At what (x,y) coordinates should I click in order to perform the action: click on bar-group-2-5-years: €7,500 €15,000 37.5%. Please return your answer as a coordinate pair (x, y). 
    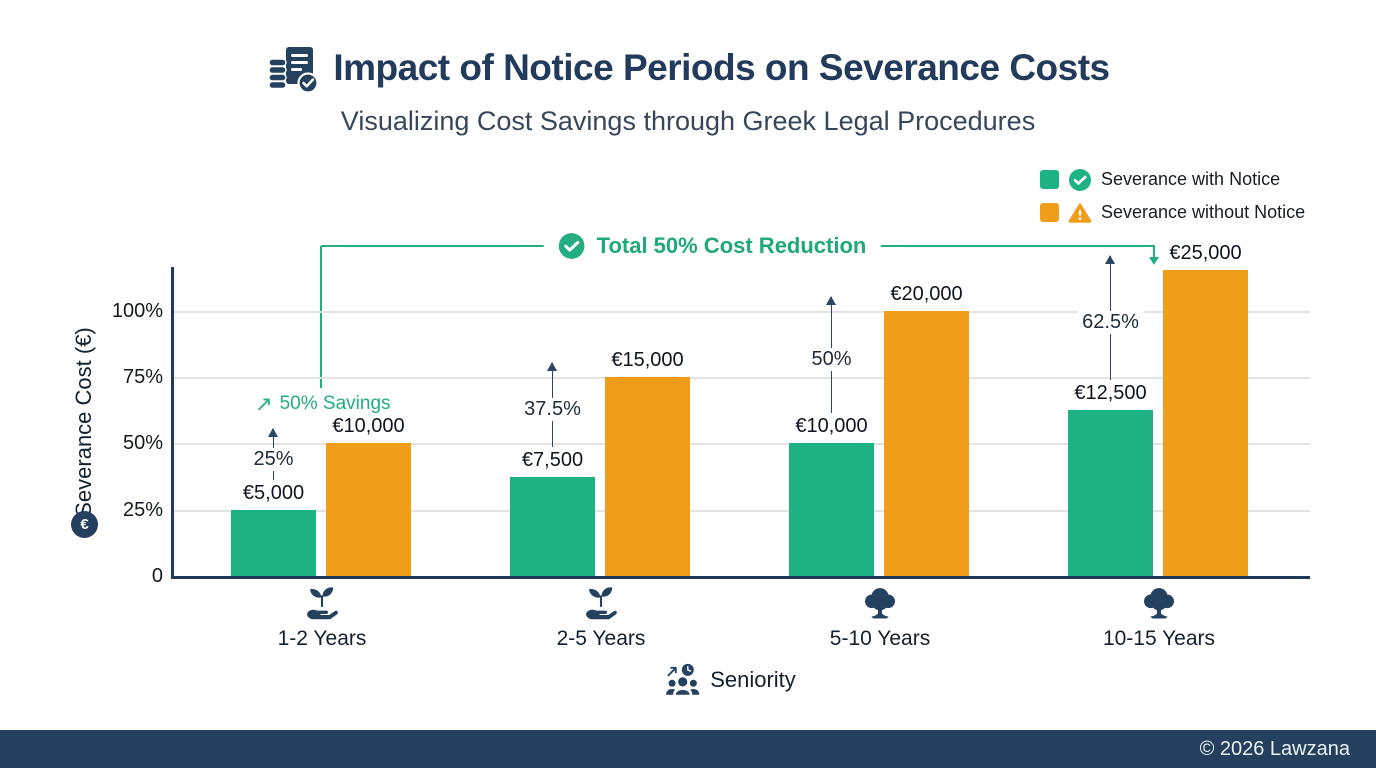
    Looking at the image, I should click on (600, 421).